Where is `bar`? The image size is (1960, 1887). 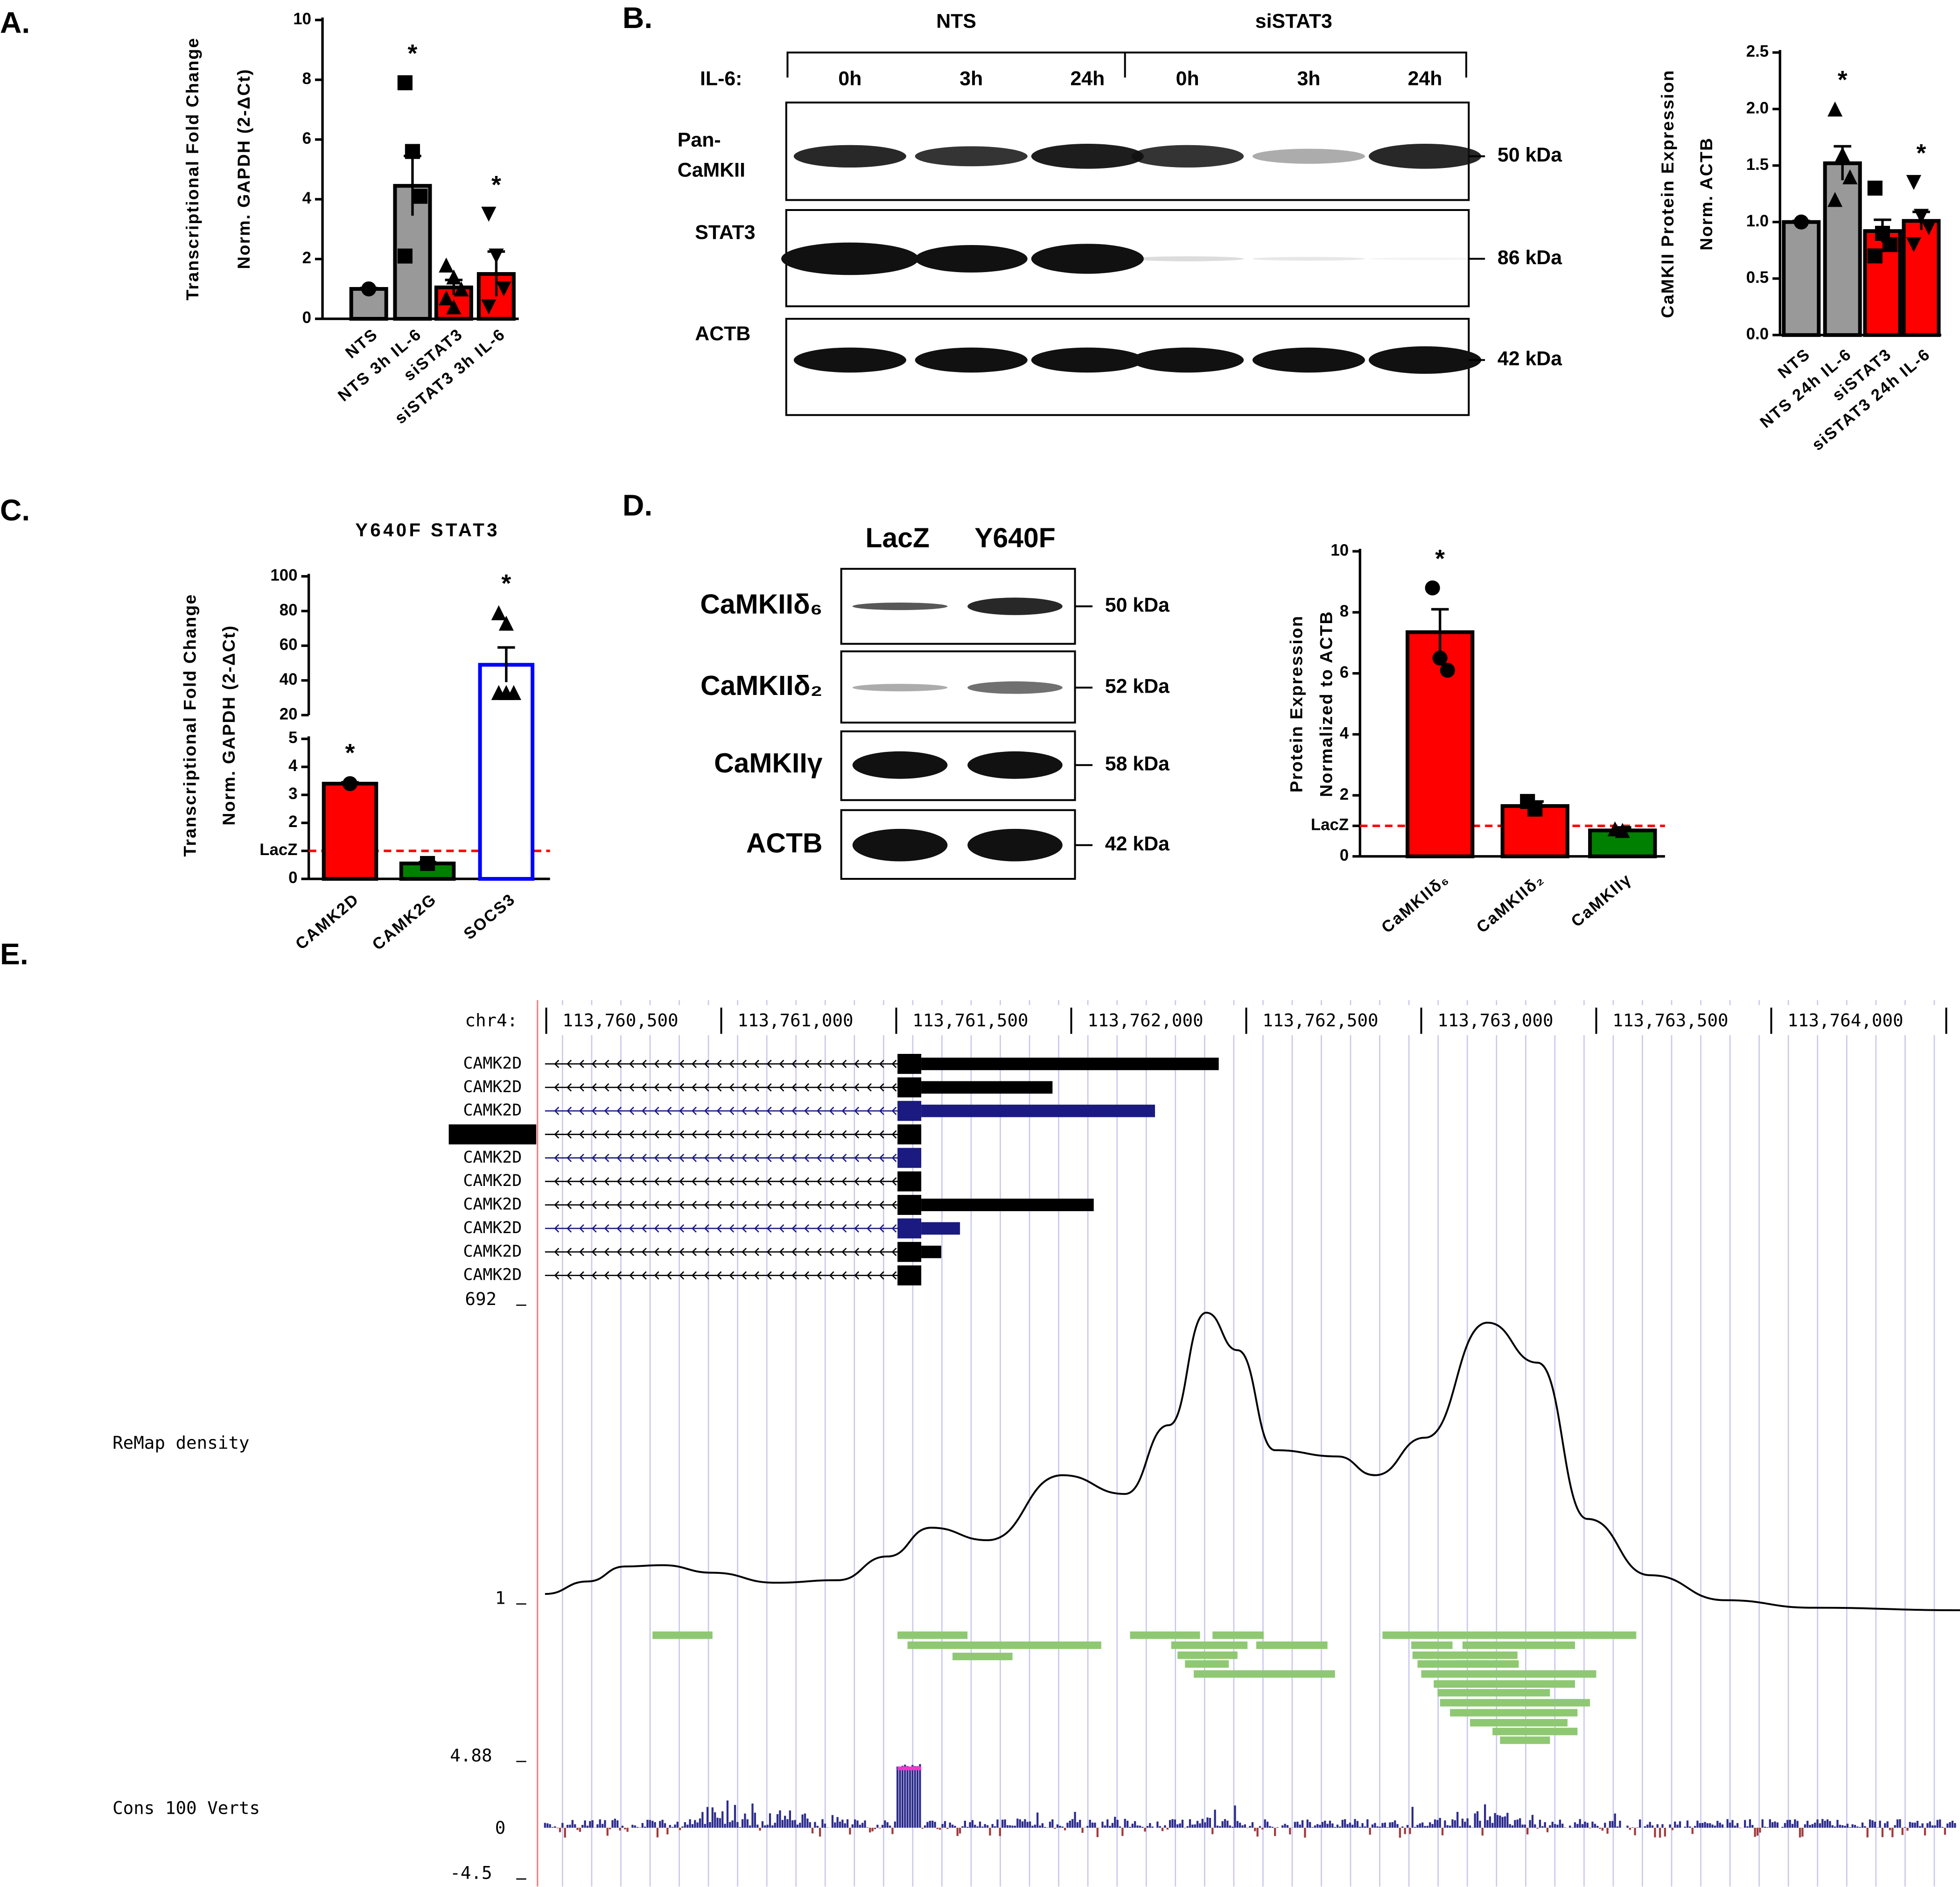 bar is located at coordinates (1801, 279).